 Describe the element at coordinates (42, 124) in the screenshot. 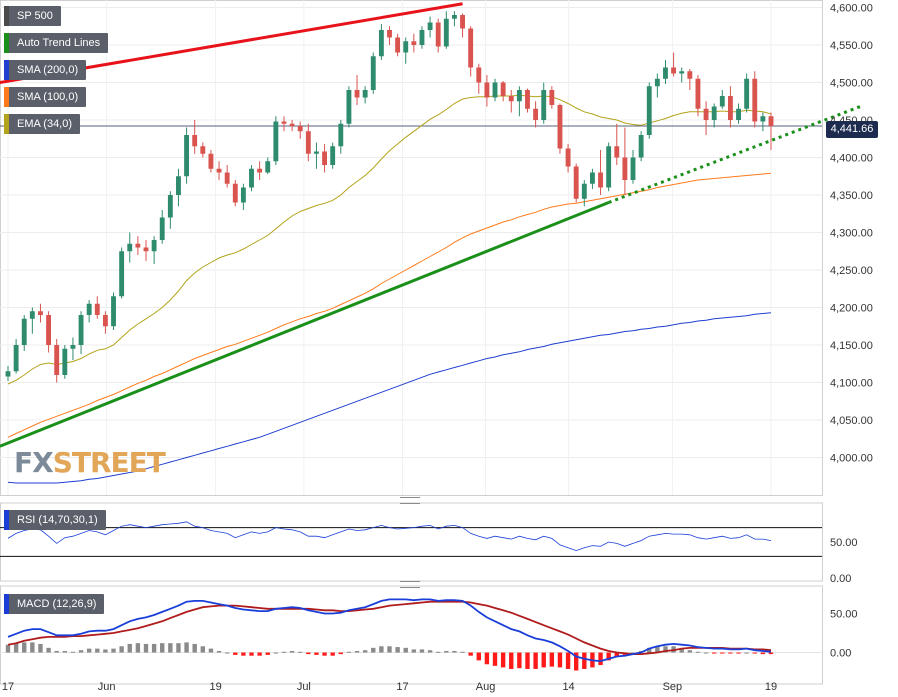

I see `legend-item-ema-34-0: EMA (34,0)` at that location.